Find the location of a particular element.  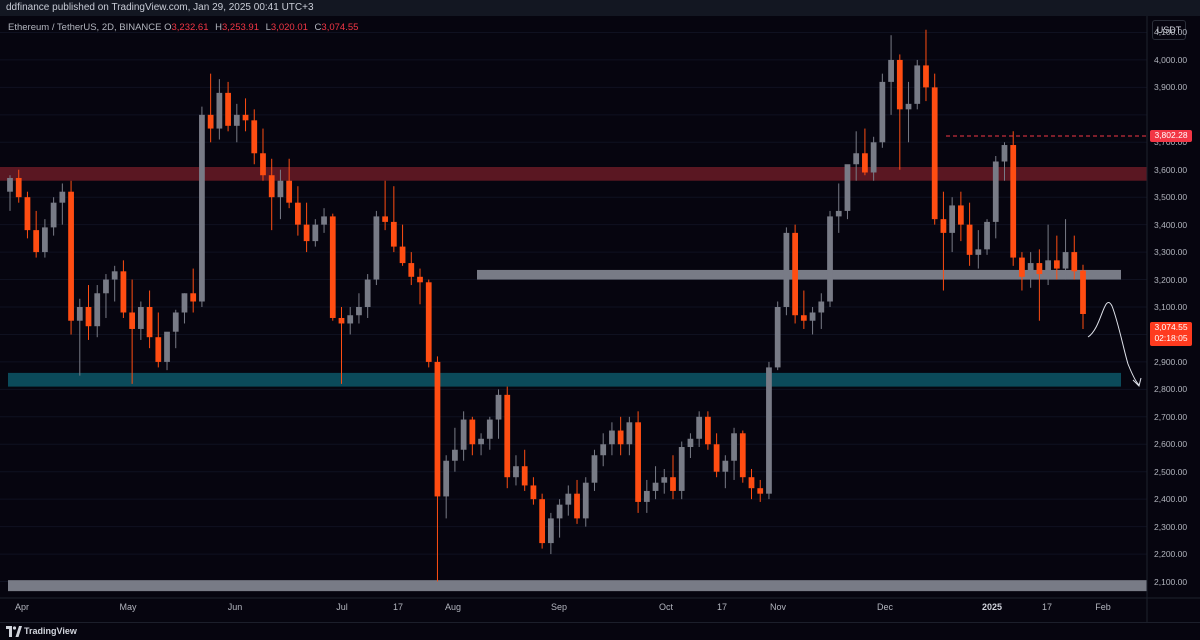

price-axis-label: 3,200.00 is located at coordinates (1171, 279).